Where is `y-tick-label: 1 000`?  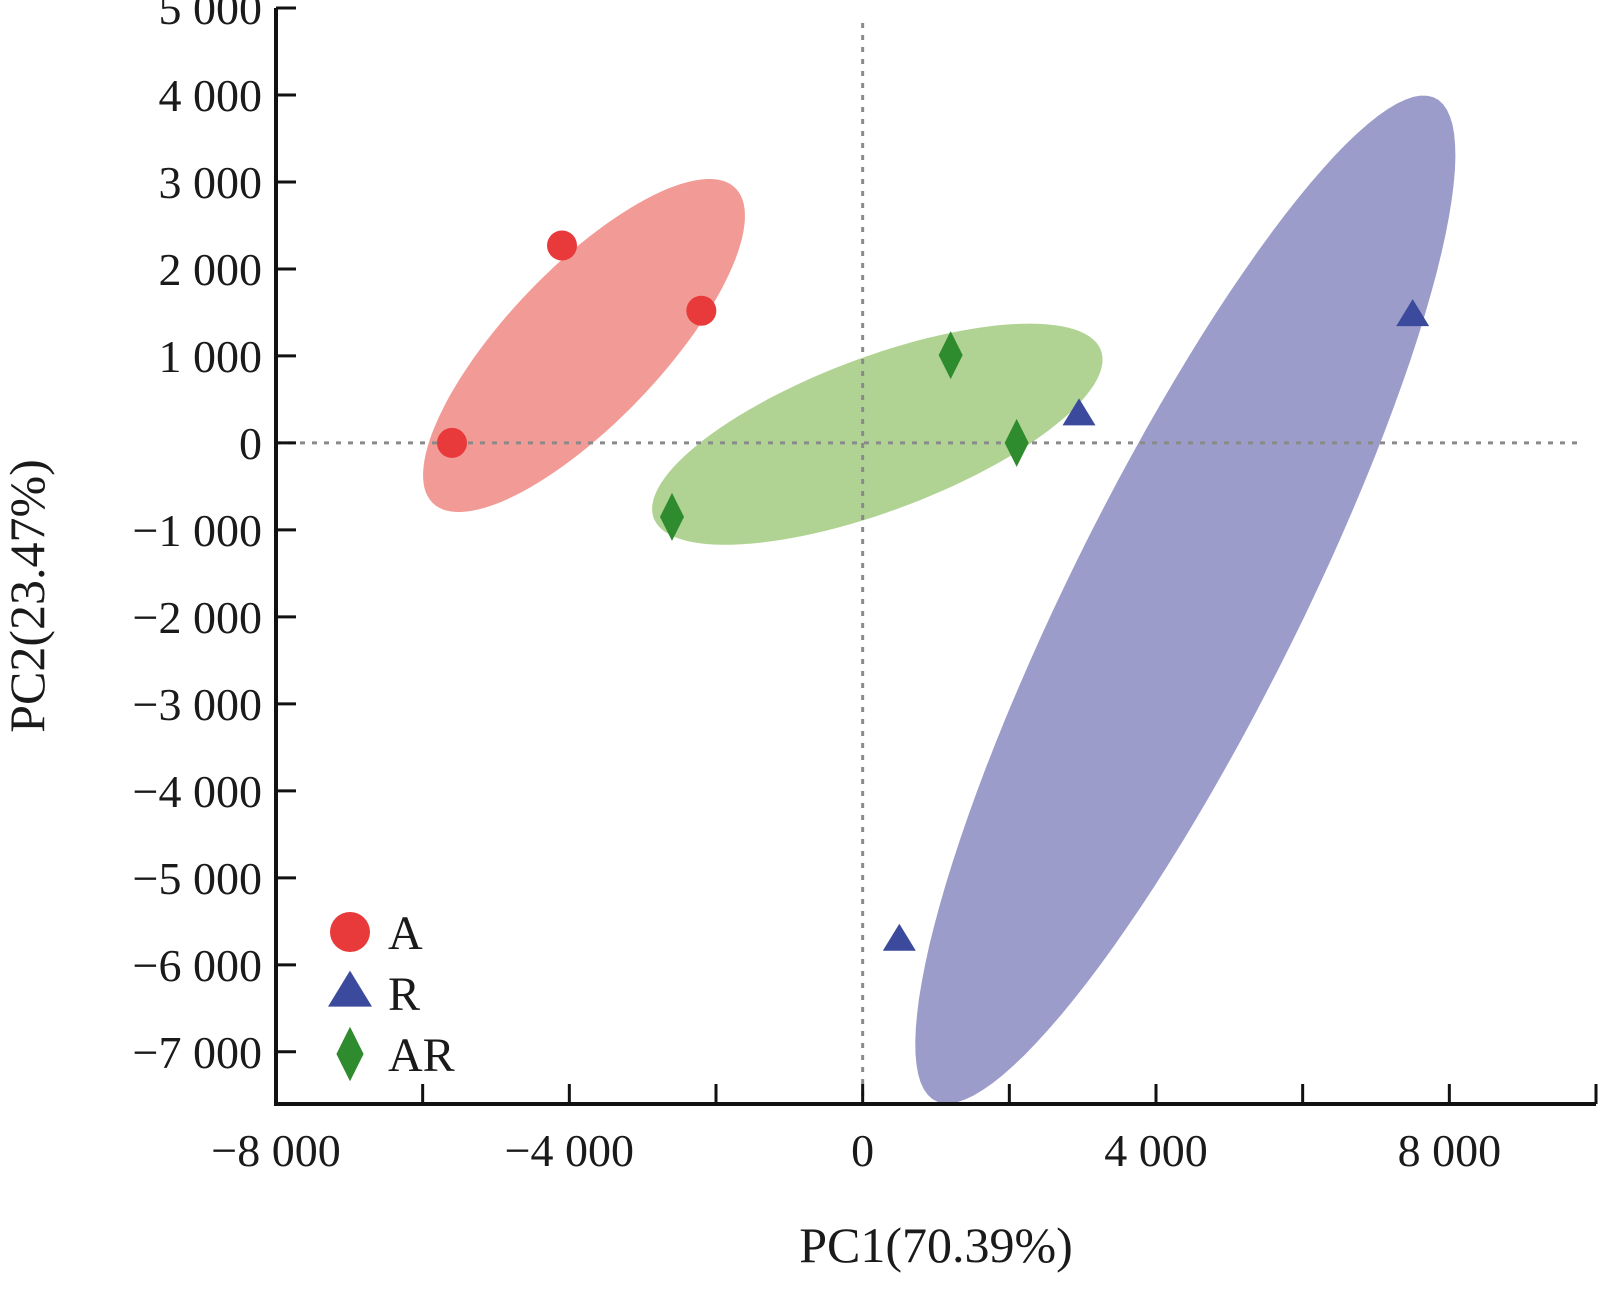 y-tick-label: 1 000 is located at coordinates (211, 356).